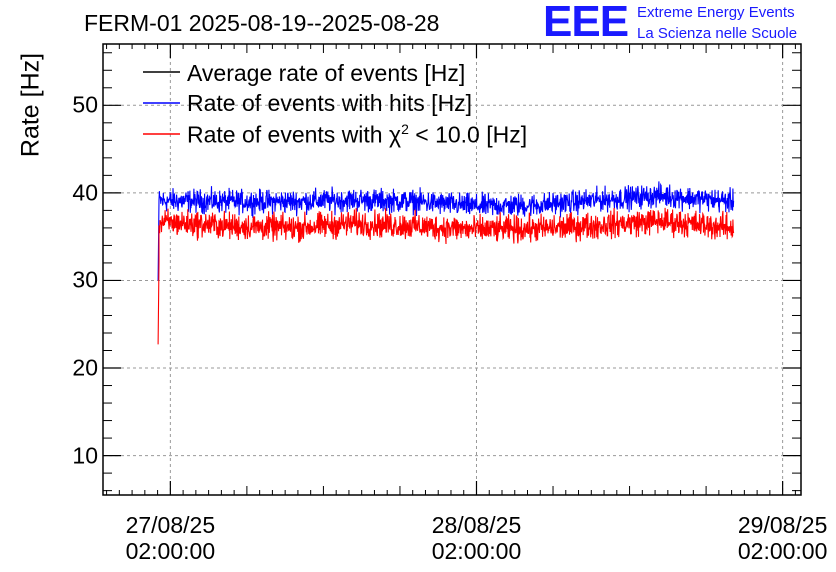 This screenshot has width=836, height=572. I want to click on legend-chi-exponent: 2, so click(405, 129).